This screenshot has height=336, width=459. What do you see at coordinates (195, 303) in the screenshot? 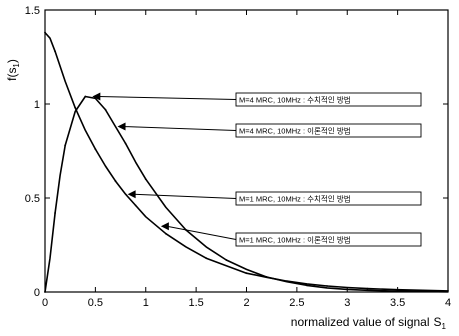
I see `x-tick-label: 1.5` at bounding box center [195, 303].